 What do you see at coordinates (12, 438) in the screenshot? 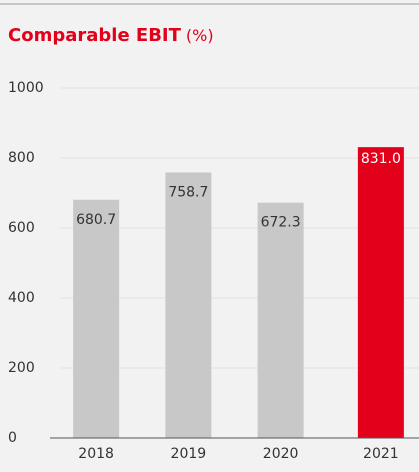
I see `y-tick-label: 0` at bounding box center [12, 438].